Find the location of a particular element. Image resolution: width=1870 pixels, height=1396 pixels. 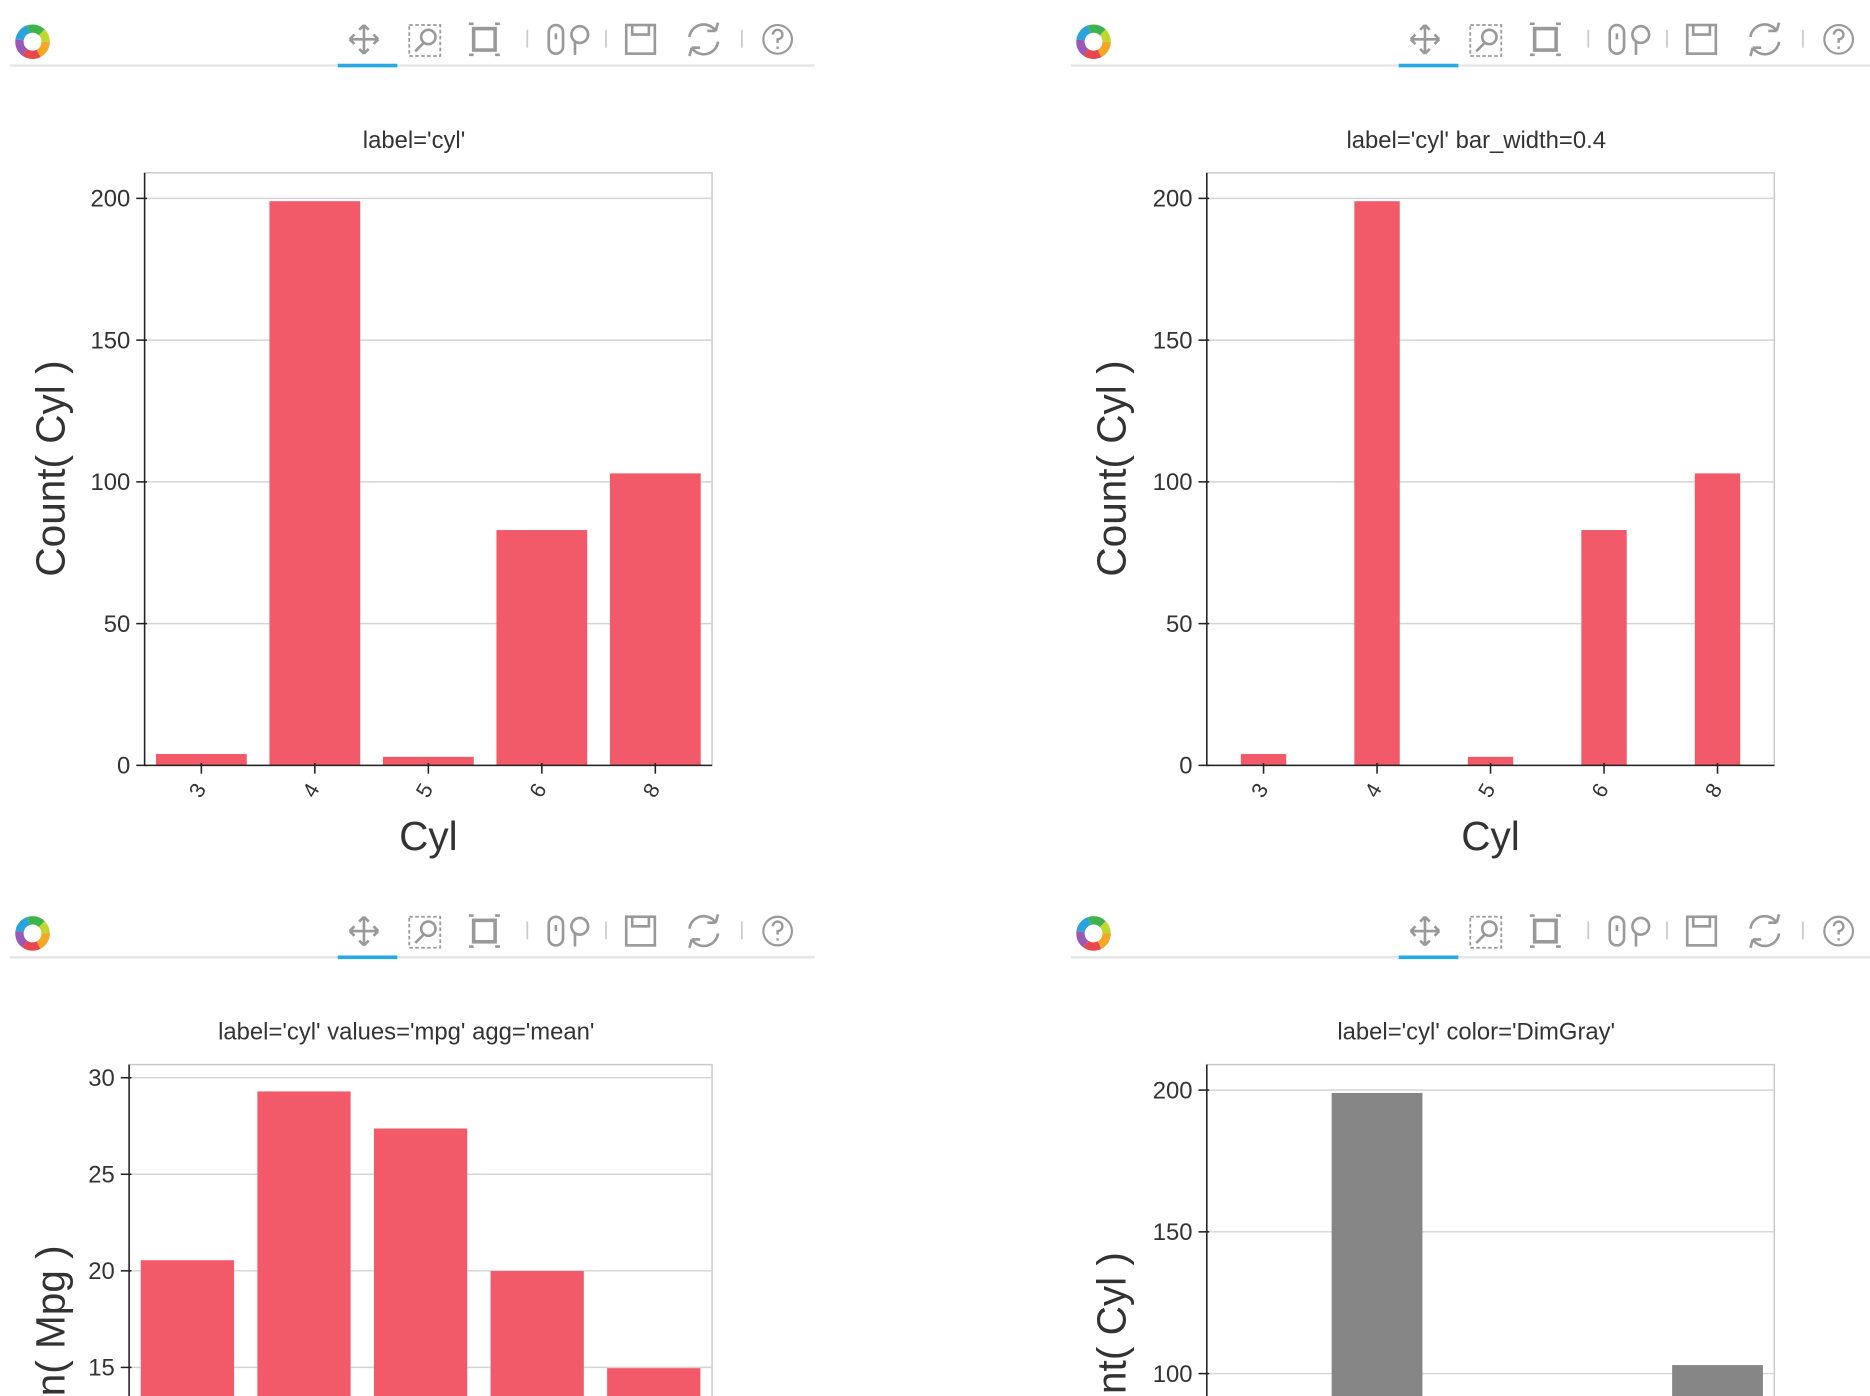

y-tick-label: 15 is located at coordinates (101, 1368).